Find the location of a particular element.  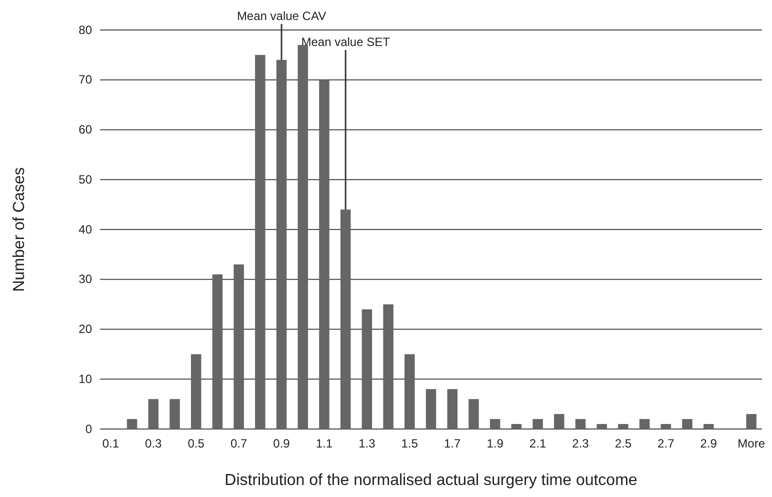

x-tick-label: 0.7 is located at coordinates (239, 443).